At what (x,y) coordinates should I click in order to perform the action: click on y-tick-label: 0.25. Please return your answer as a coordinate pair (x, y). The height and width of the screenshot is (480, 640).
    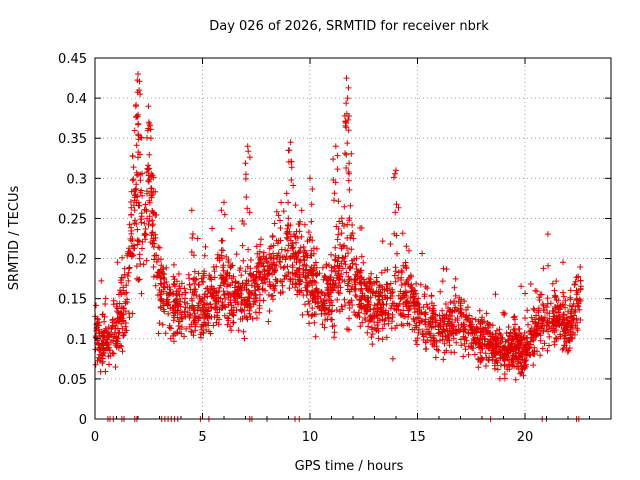
    Looking at the image, I should click on (72, 219).